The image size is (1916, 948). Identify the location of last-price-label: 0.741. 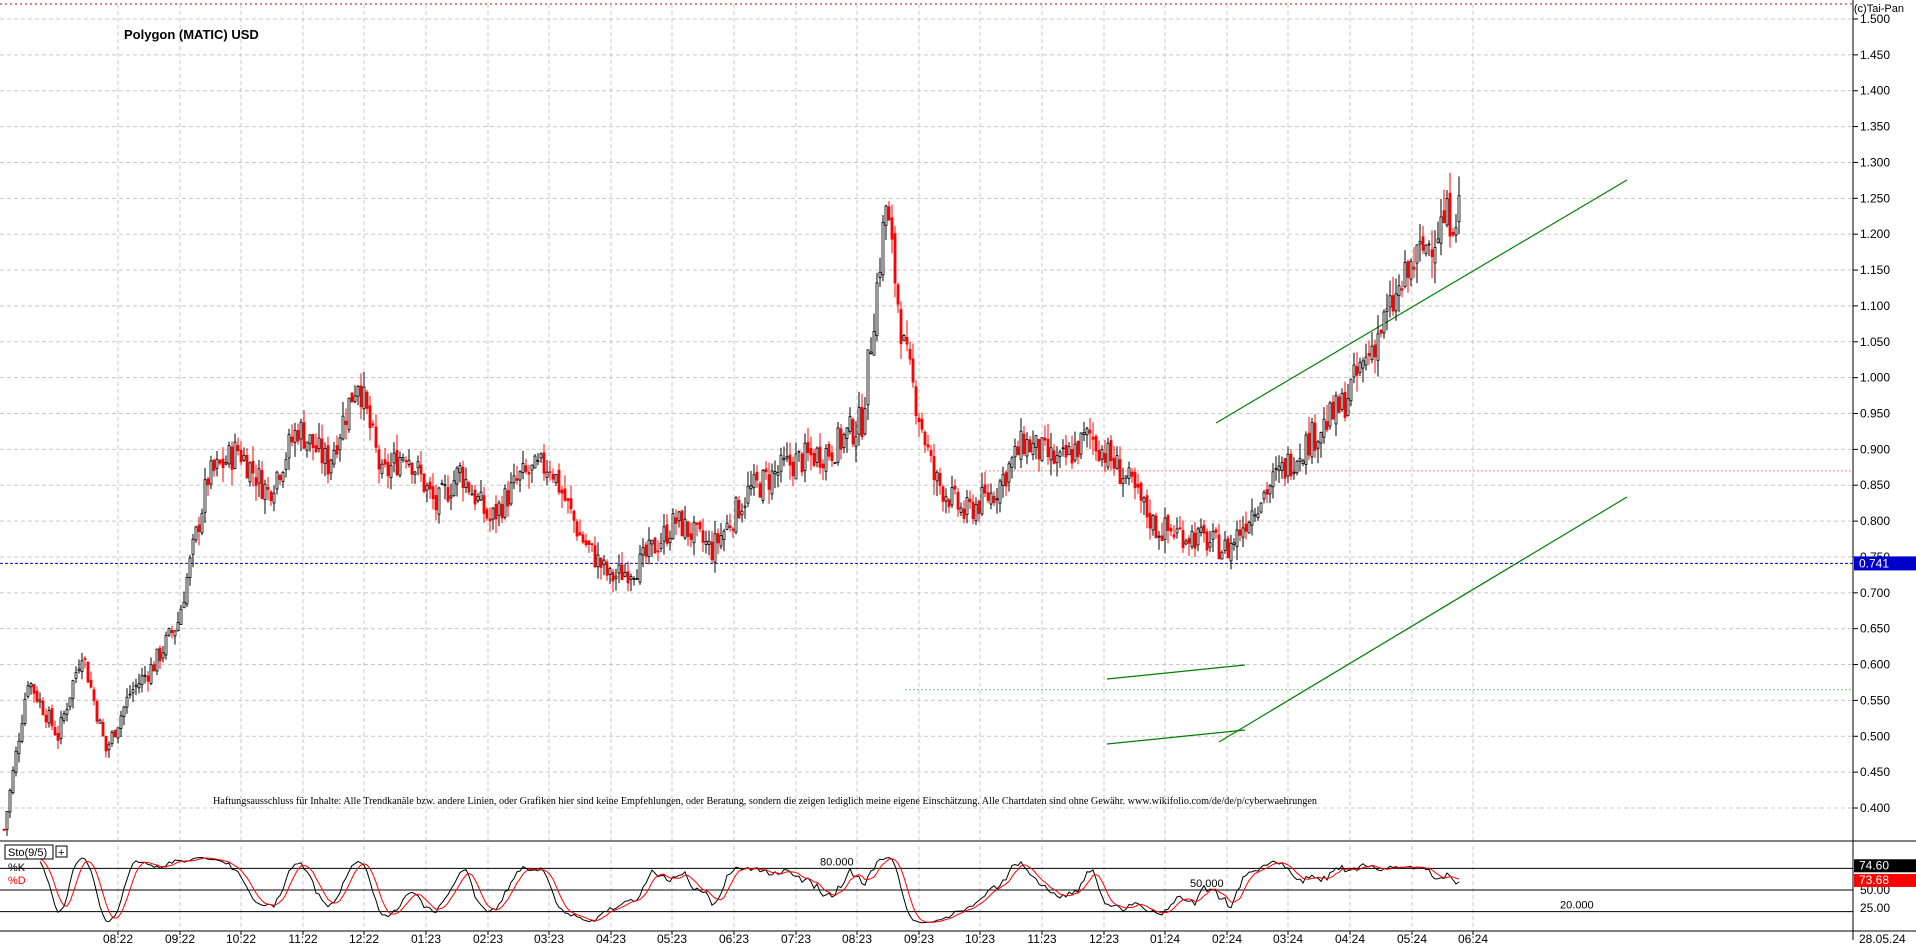
(1874, 563).